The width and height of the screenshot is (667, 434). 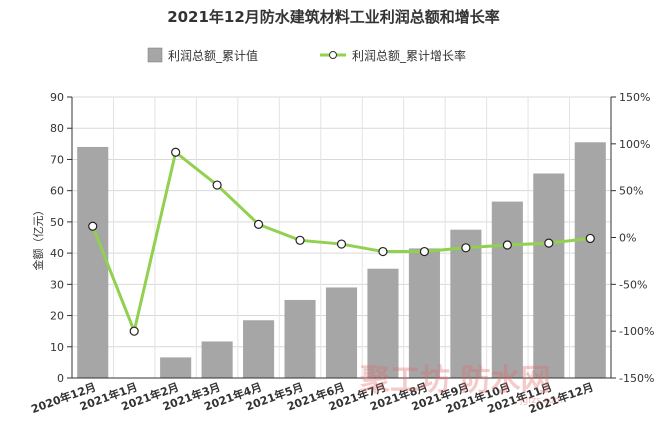 I want to click on legend-line-marker, so click(x=333, y=55).